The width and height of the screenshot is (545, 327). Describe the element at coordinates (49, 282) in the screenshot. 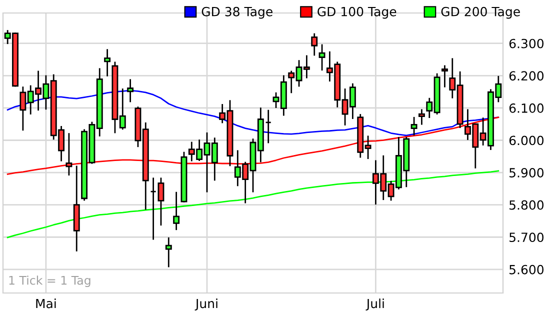

I see `annotation: 1 Tick = 1 Tag` at that location.